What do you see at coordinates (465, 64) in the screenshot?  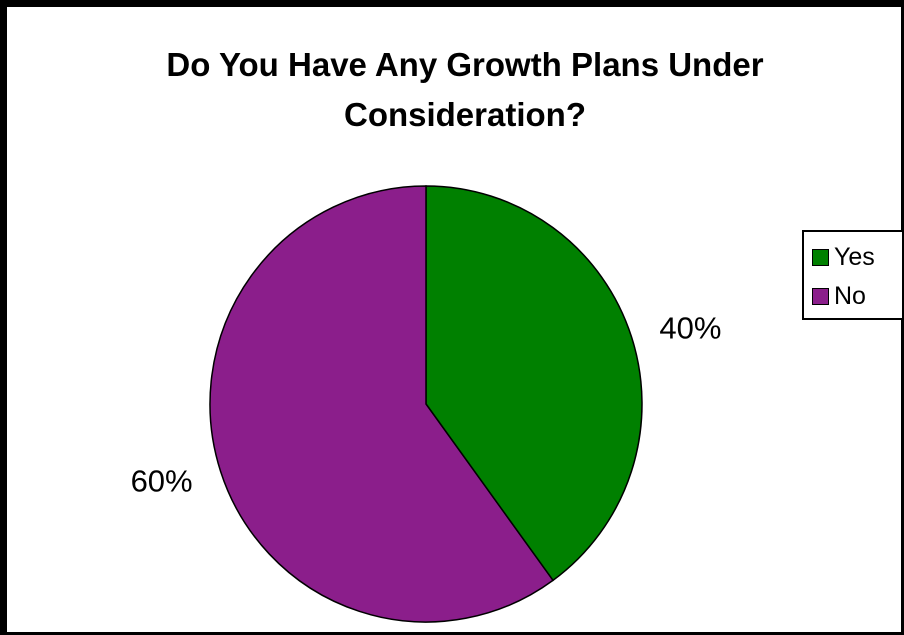 I see `chart-title-line-1: Do You Have Any Growth Plans Under` at bounding box center [465, 64].